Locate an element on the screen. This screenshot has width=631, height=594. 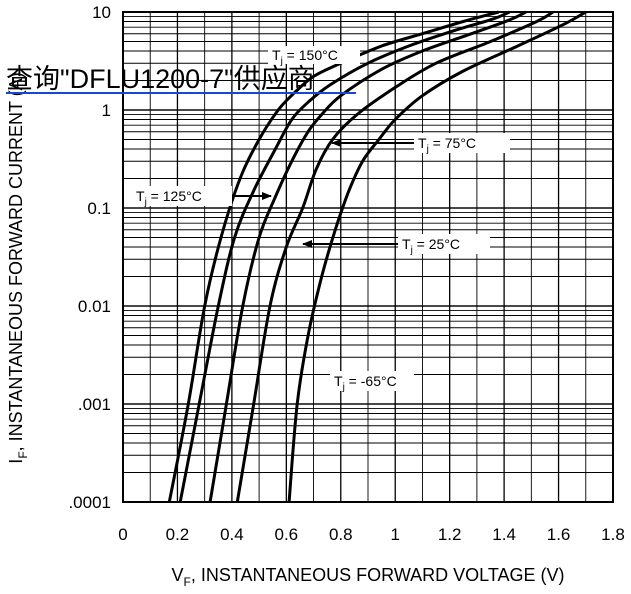
x-tick-label: 0 is located at coordinates (122, 534).